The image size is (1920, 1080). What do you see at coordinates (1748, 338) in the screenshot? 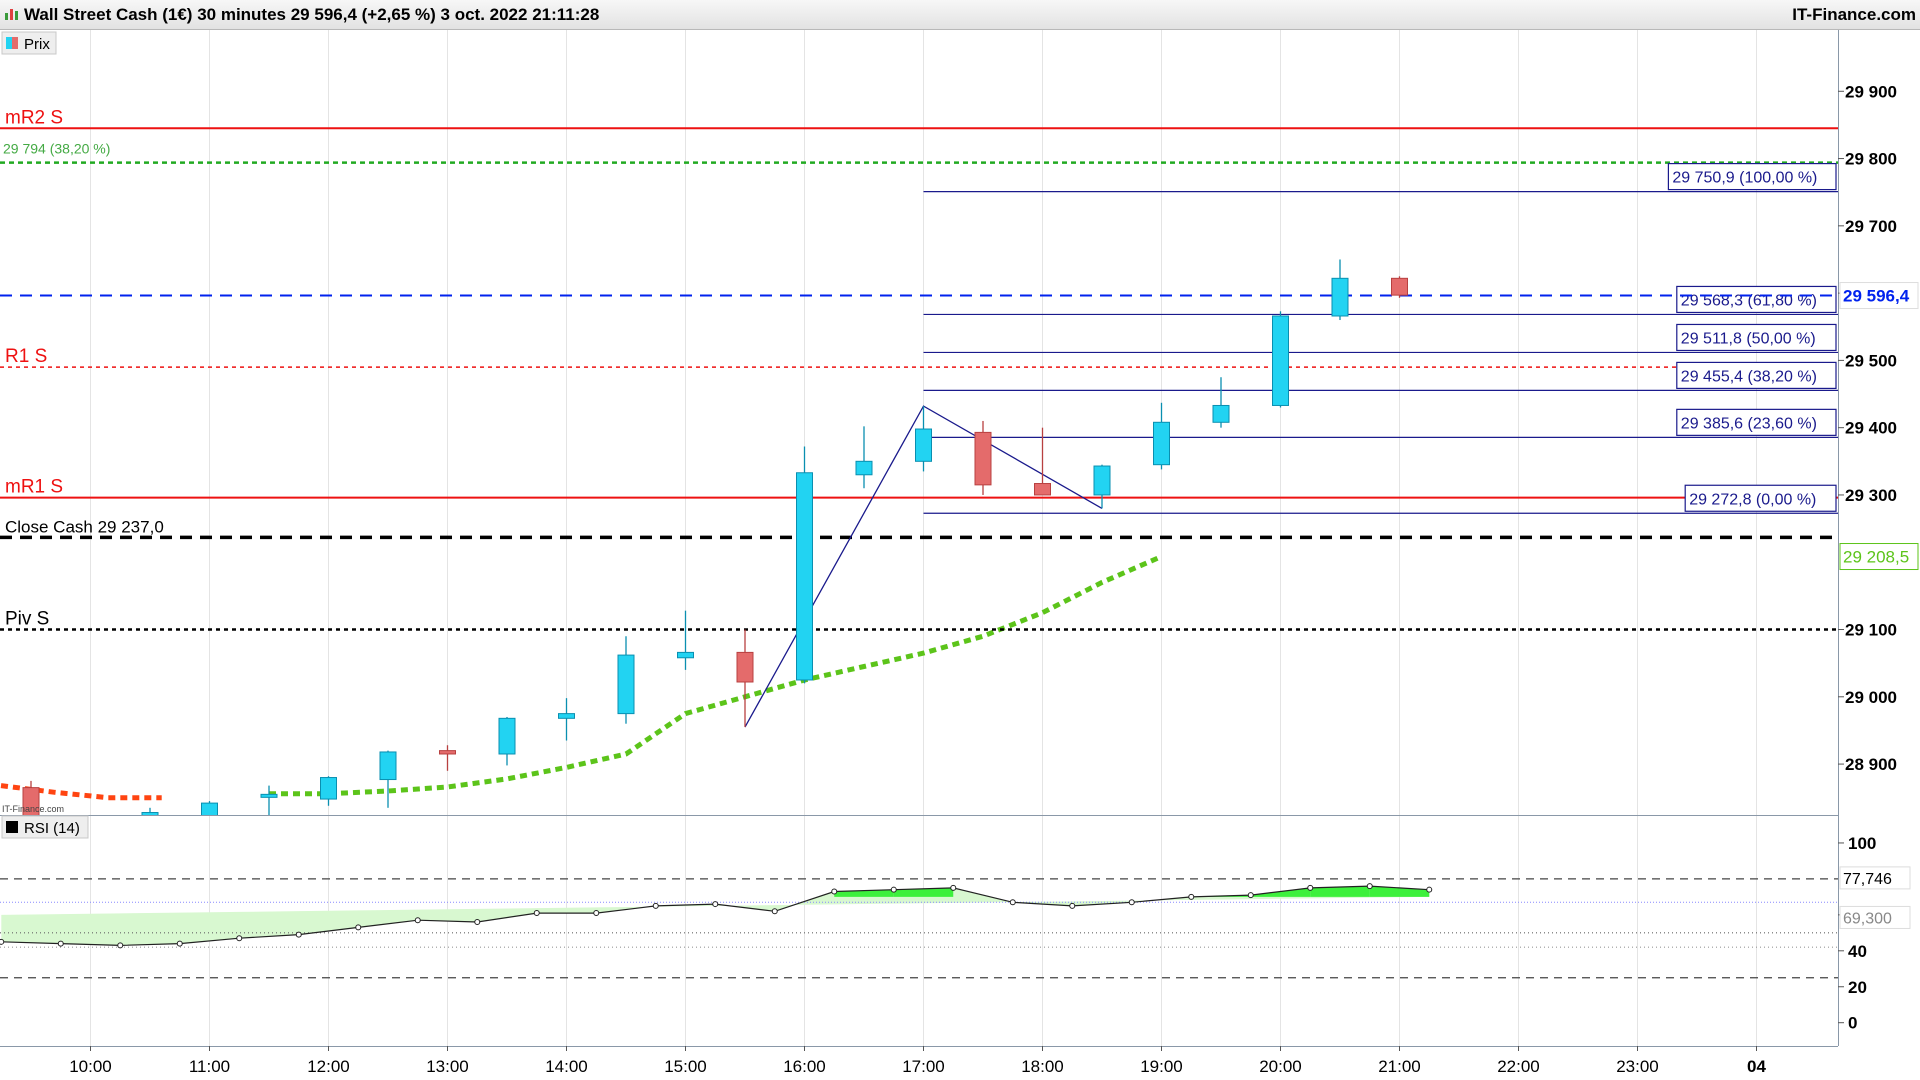
I see `fibonacci-label: 29 511,8 (50,00 %)` at bounding box center [1748, 338].